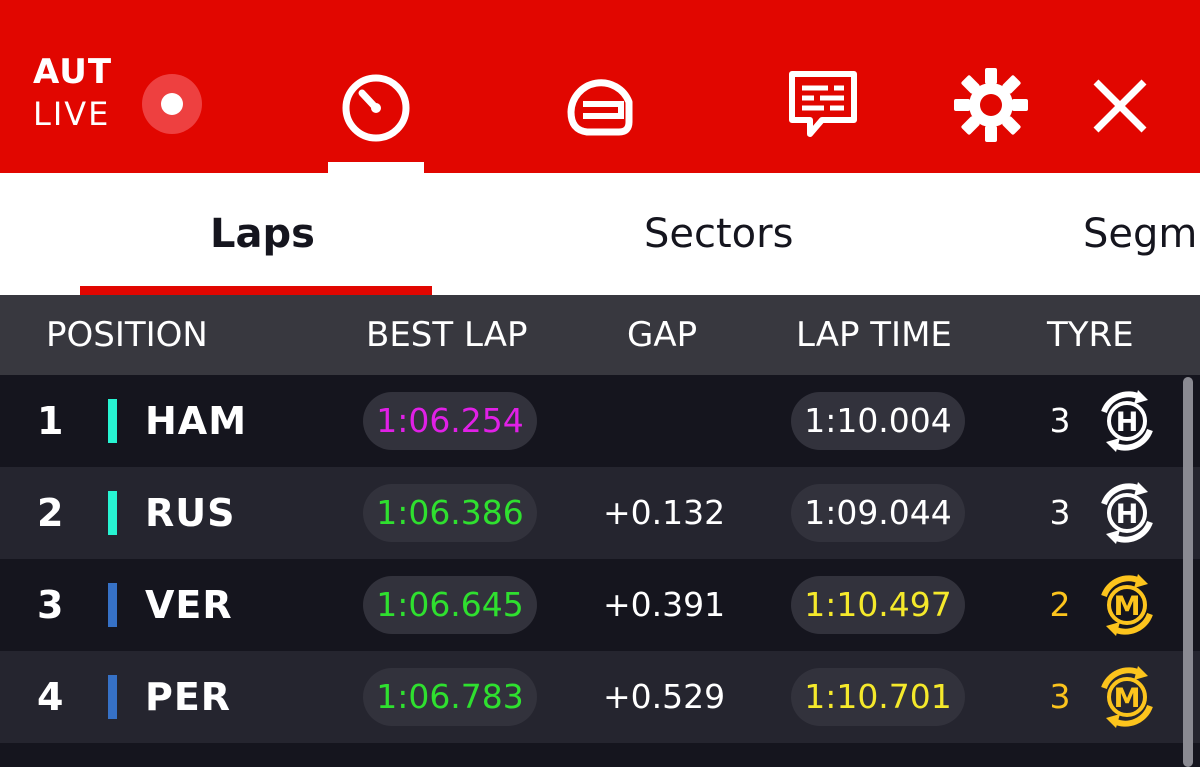 The height and width of the screenshot is (767, 1200). What do you see at coordinates (447, 335) in the screenshot?
I see `col-best-lap: BEST LAP` at bounding box center [447, 335].